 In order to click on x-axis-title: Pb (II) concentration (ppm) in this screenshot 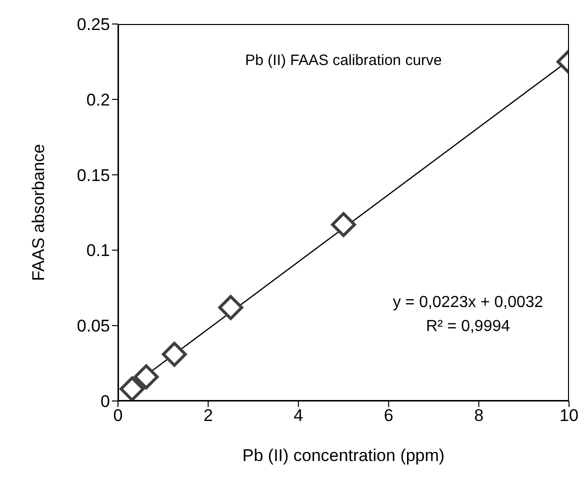, I will do `click(343, 455)`.